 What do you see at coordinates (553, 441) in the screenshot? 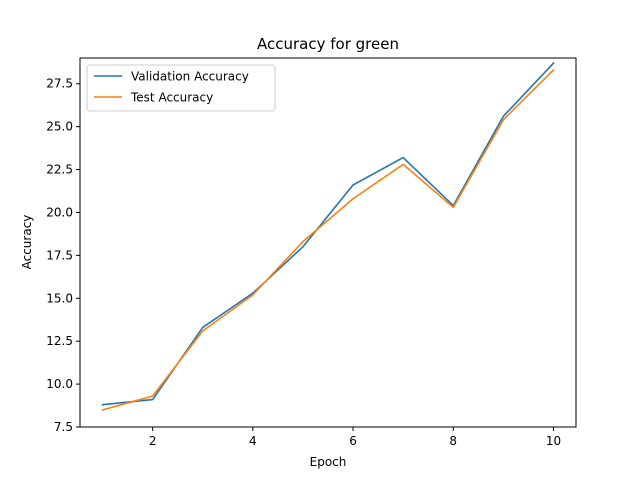
I see `x-tick-label: 10` at bounding box center [553, 441].